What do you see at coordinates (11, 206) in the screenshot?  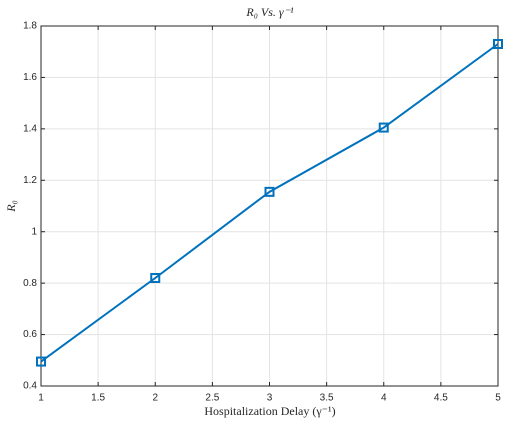 I see `y-axis-label: R₀` at bounding box center [11, 206].